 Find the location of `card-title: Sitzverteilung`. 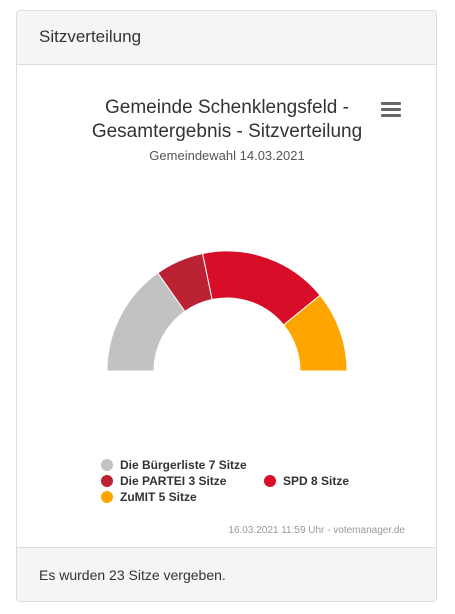

card-title: Sitzverteilung is located at coordinates (90, 36).